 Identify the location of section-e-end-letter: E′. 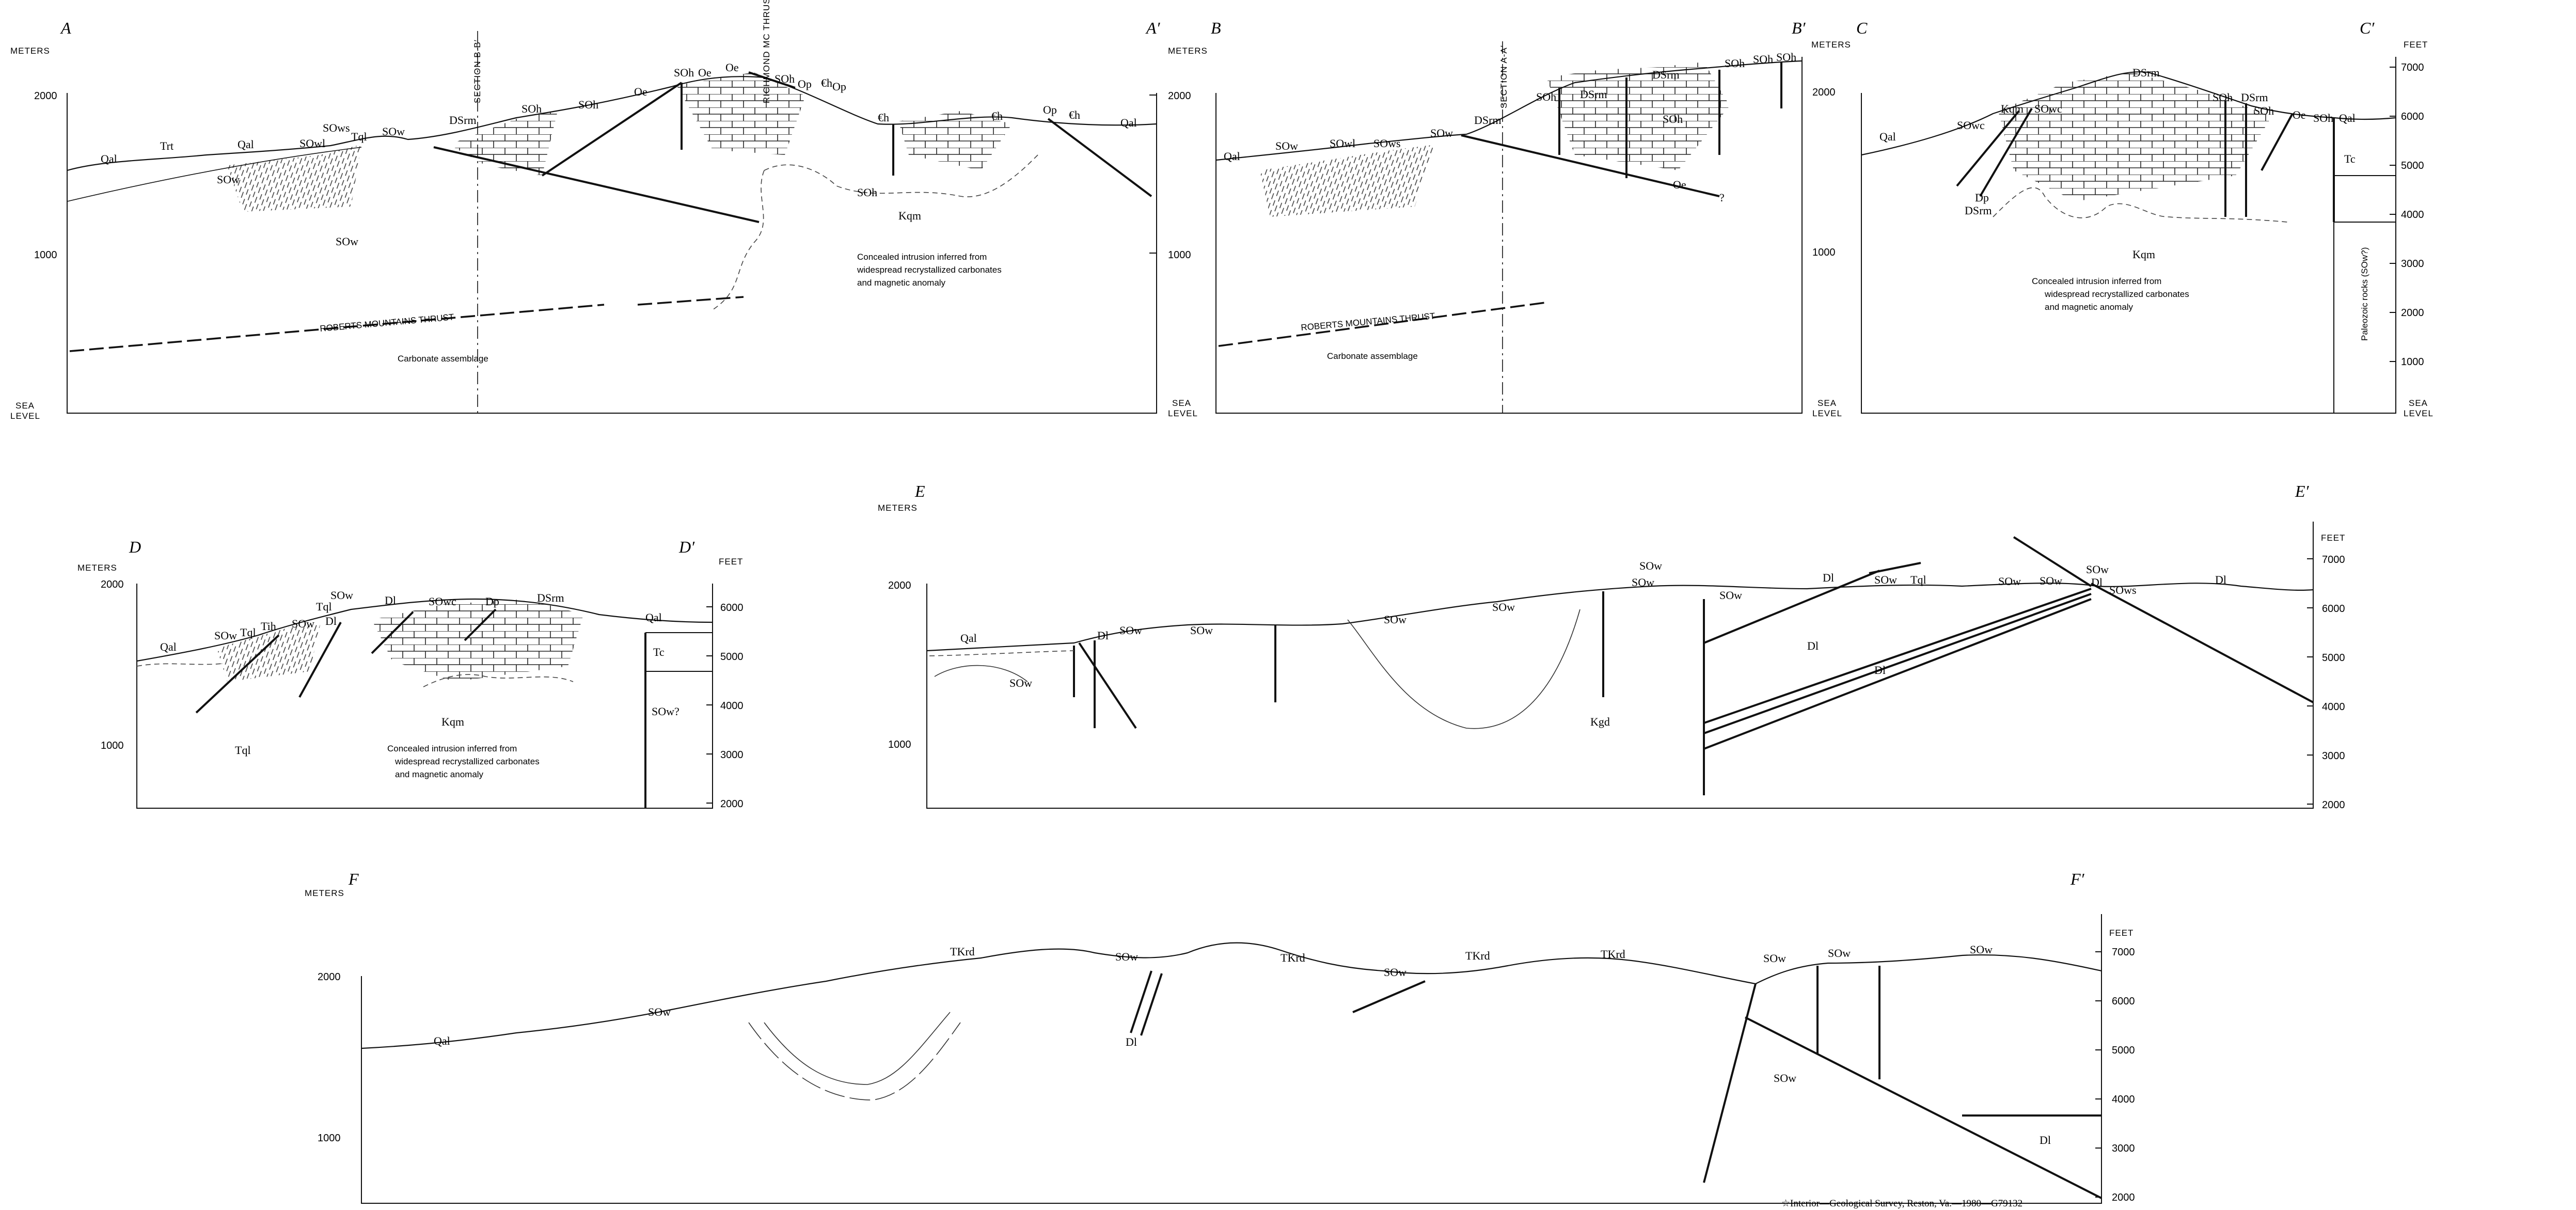
(2302, 491).